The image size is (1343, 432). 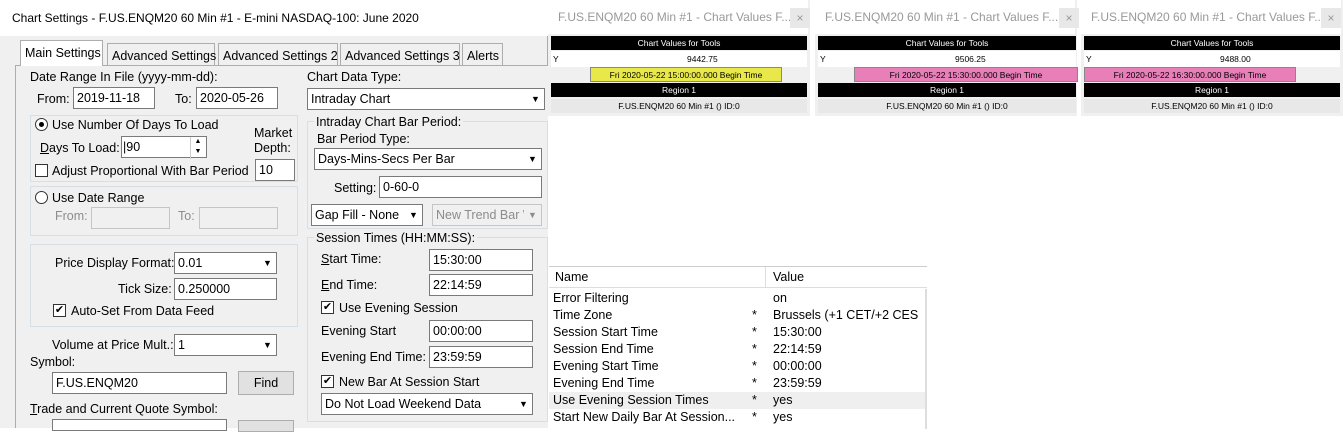 I want to click on tick-size-input: 0.250000, so click(x=225, y=289).